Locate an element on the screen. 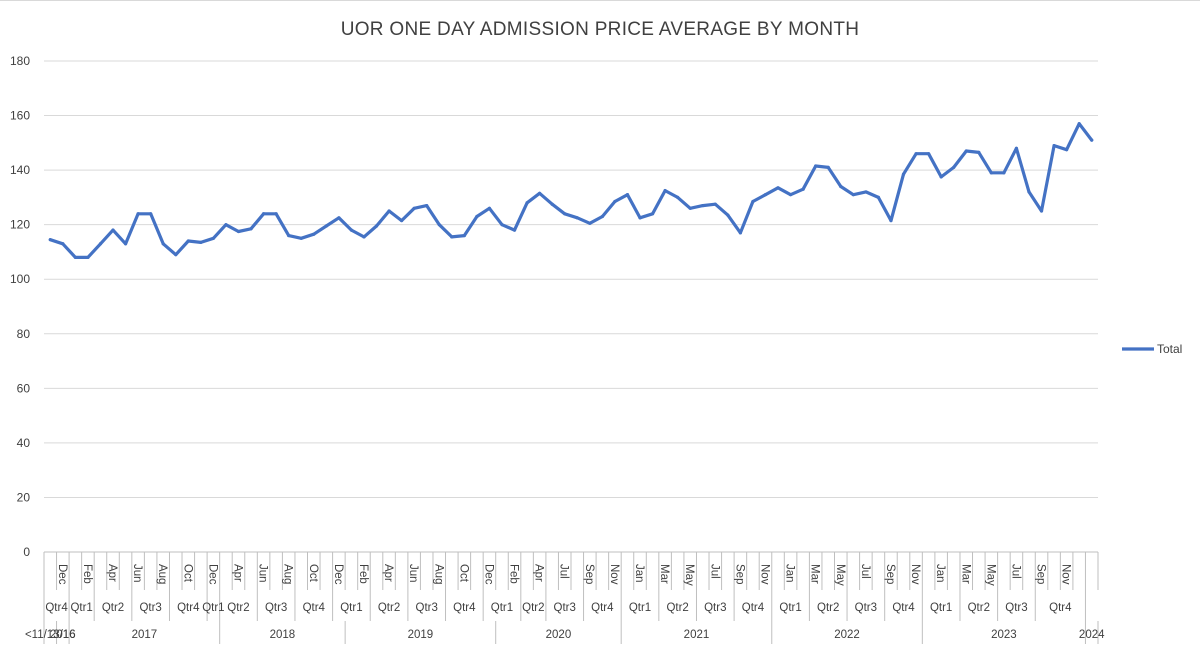 Image resolution: width=1200 pixels, height=650 pixels. y-tick-label: 100 is located at coordinates (20, 279).